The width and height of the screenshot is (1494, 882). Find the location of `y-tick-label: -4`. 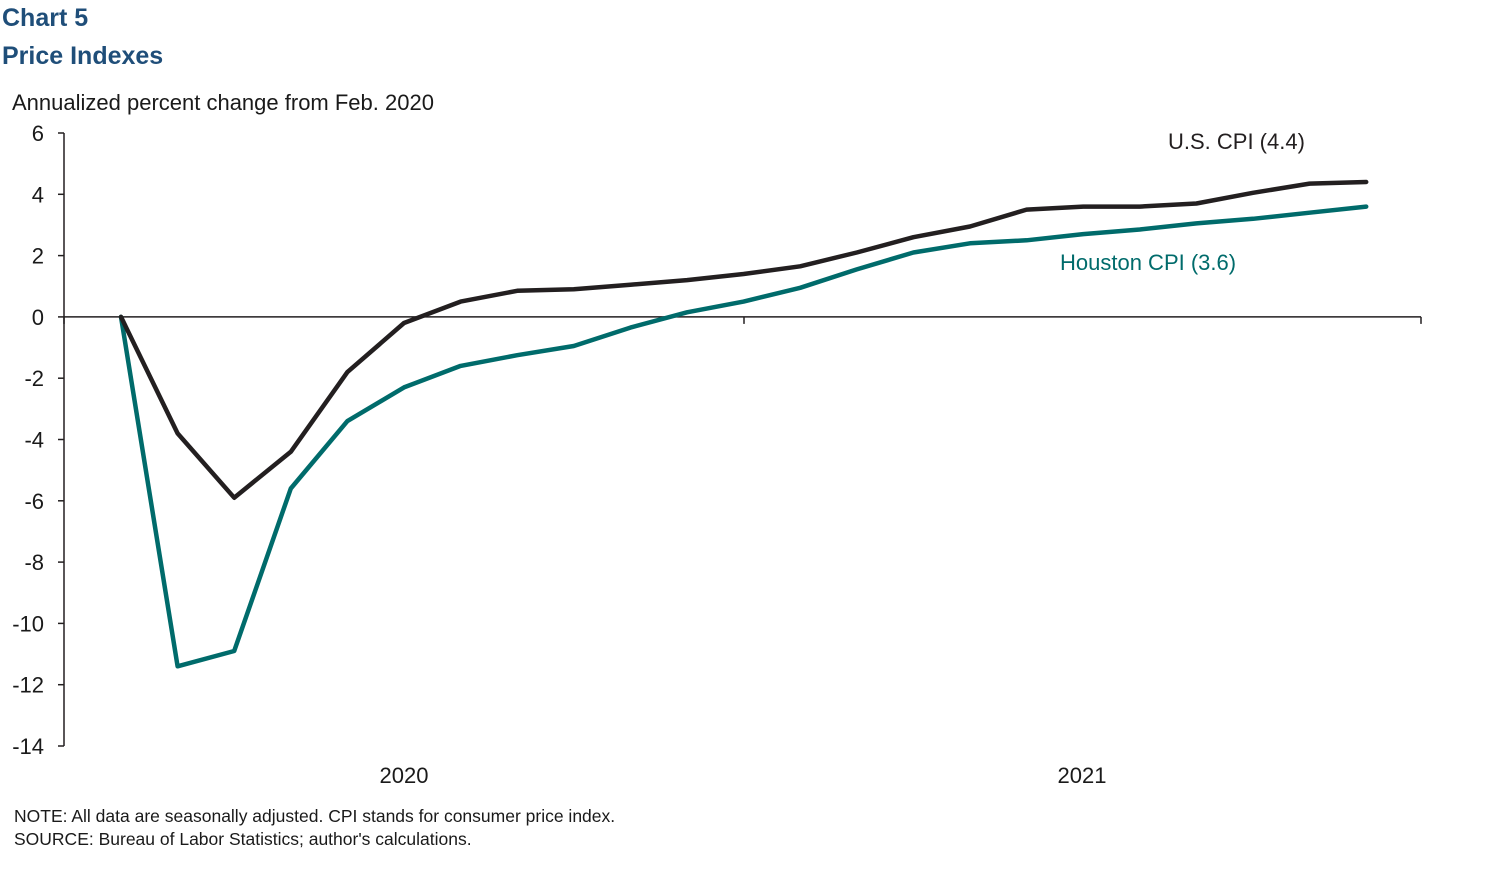

y-tick-label: -4 is located at coordinates (34, 440).